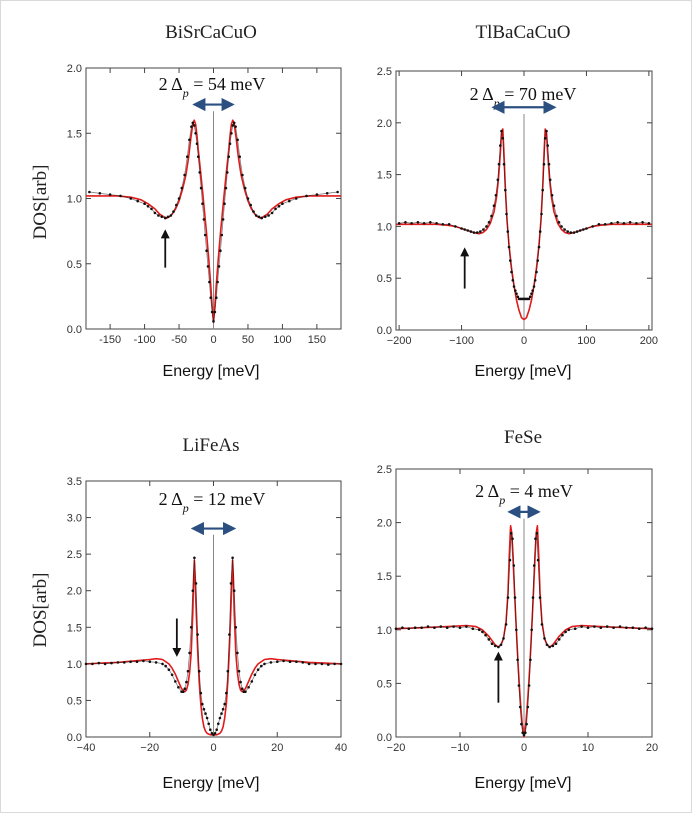 The width and height of the screenshot is (692, 813). Describe the element at coordinates (74, 200) in the screenshot. I see `y-tick-label: 1.0` at that location.